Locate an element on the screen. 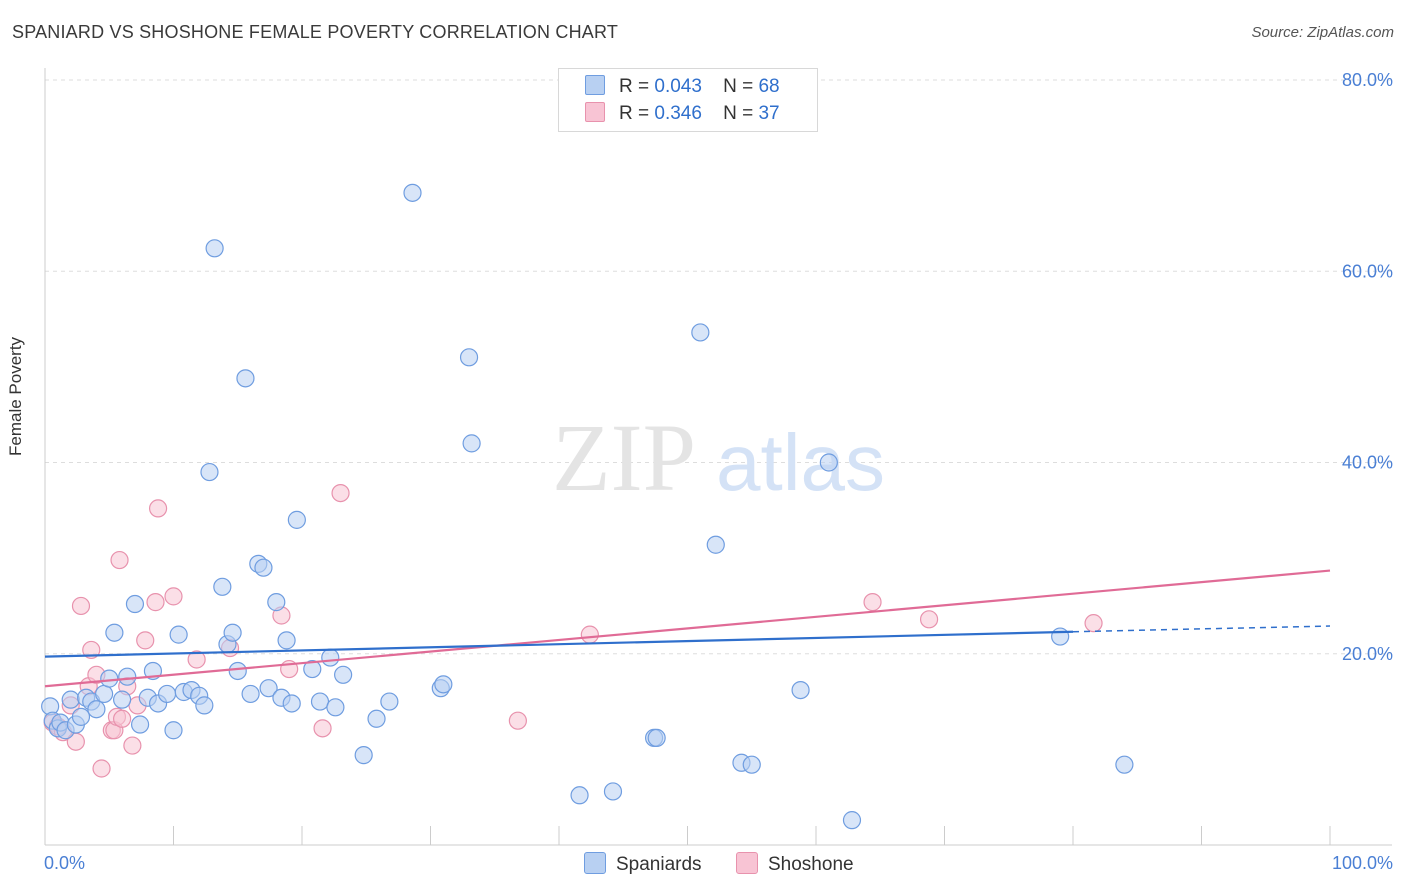 The height and width of the screenshot is (892, 1406). legend-row-shoshone: R = 0.346 N = 37 is located at coordinates (682, 114).